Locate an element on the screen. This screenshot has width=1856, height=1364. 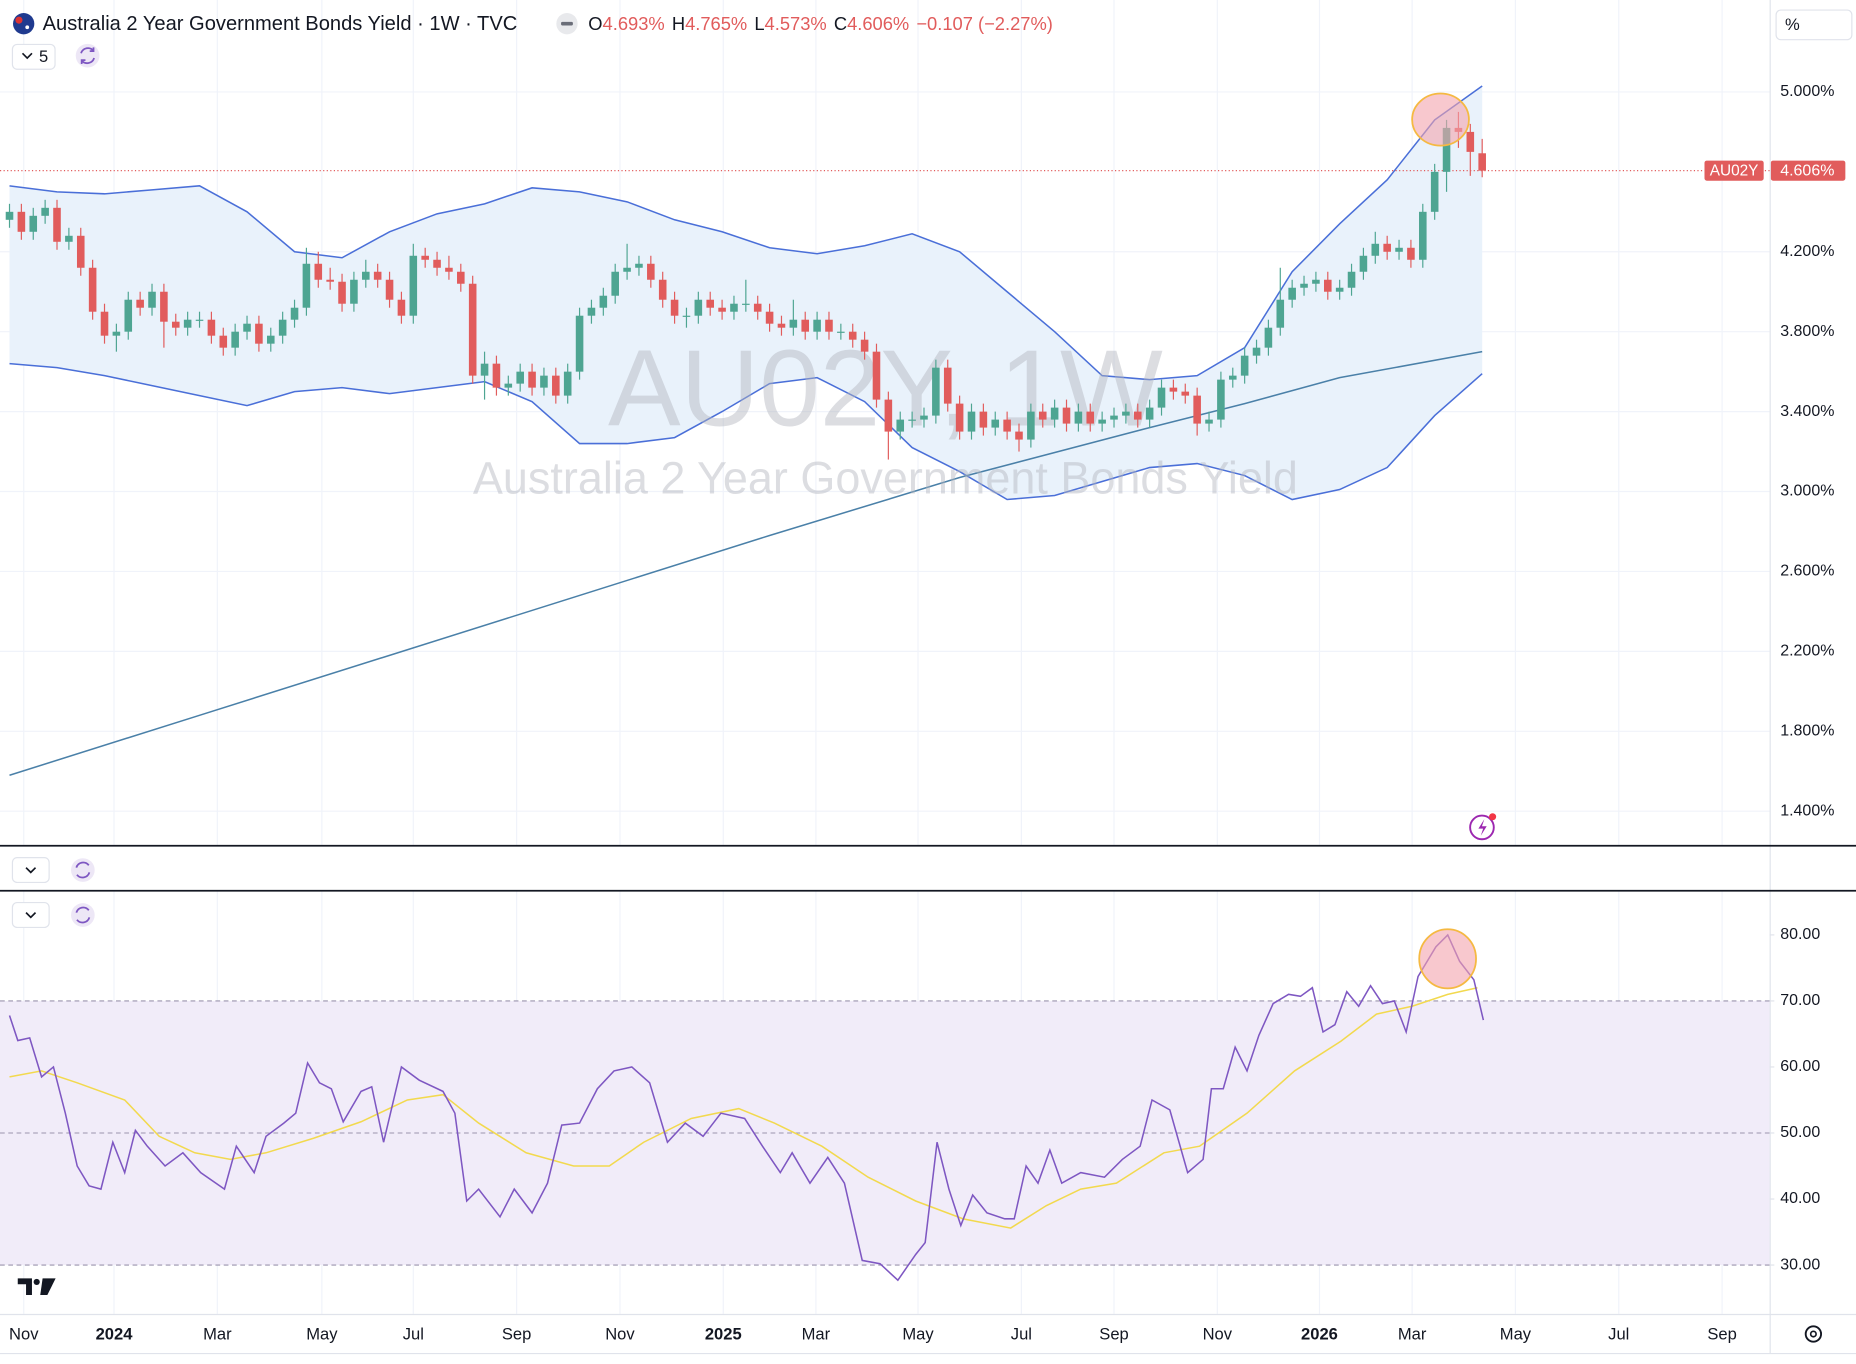
y-tick-label: 5.000% is located at coordinates (1807, 91).